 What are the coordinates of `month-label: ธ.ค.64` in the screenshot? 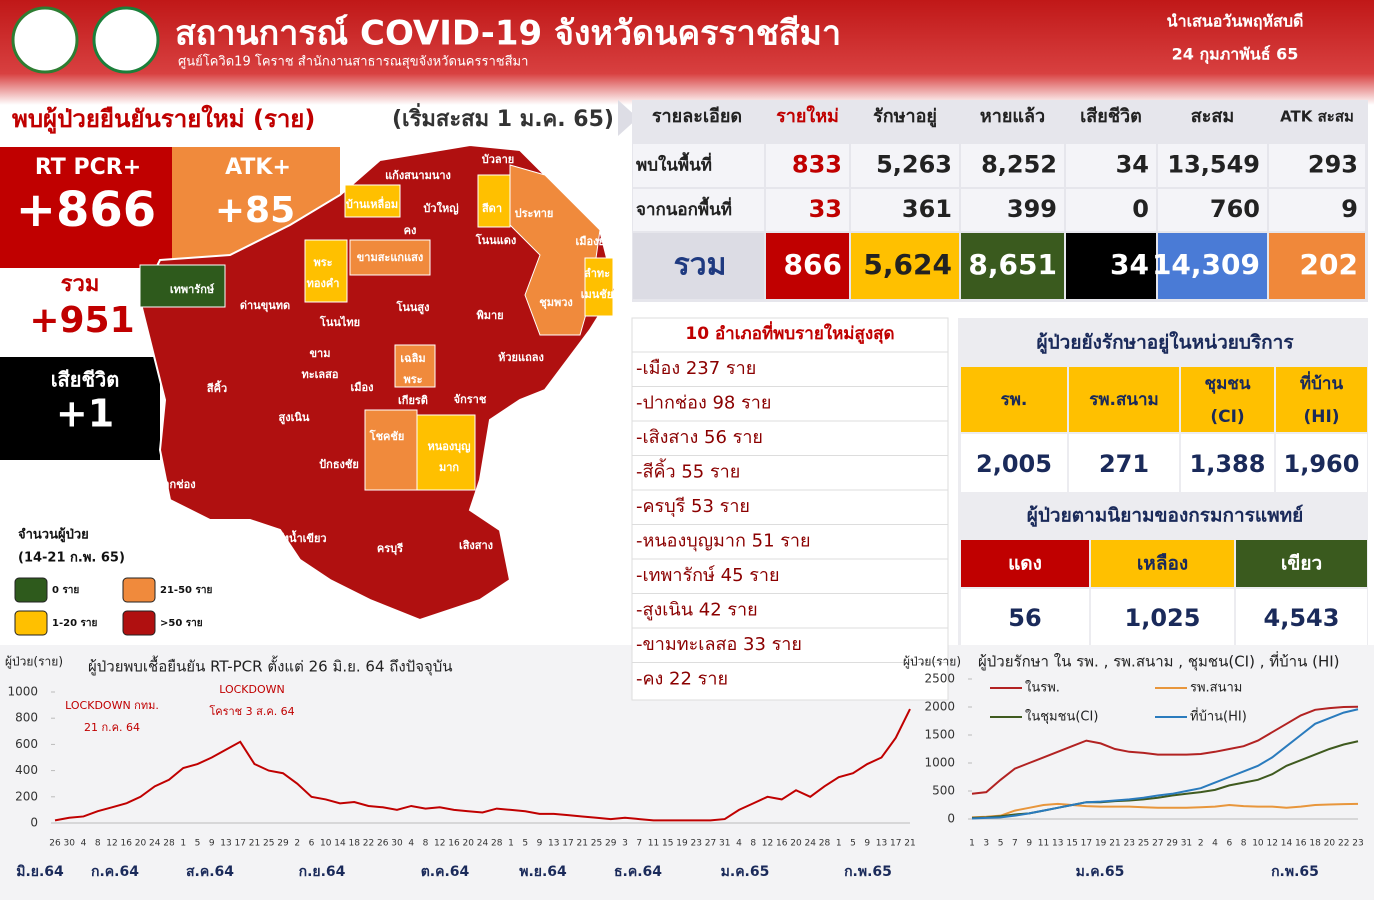 It's located at (638, 872).